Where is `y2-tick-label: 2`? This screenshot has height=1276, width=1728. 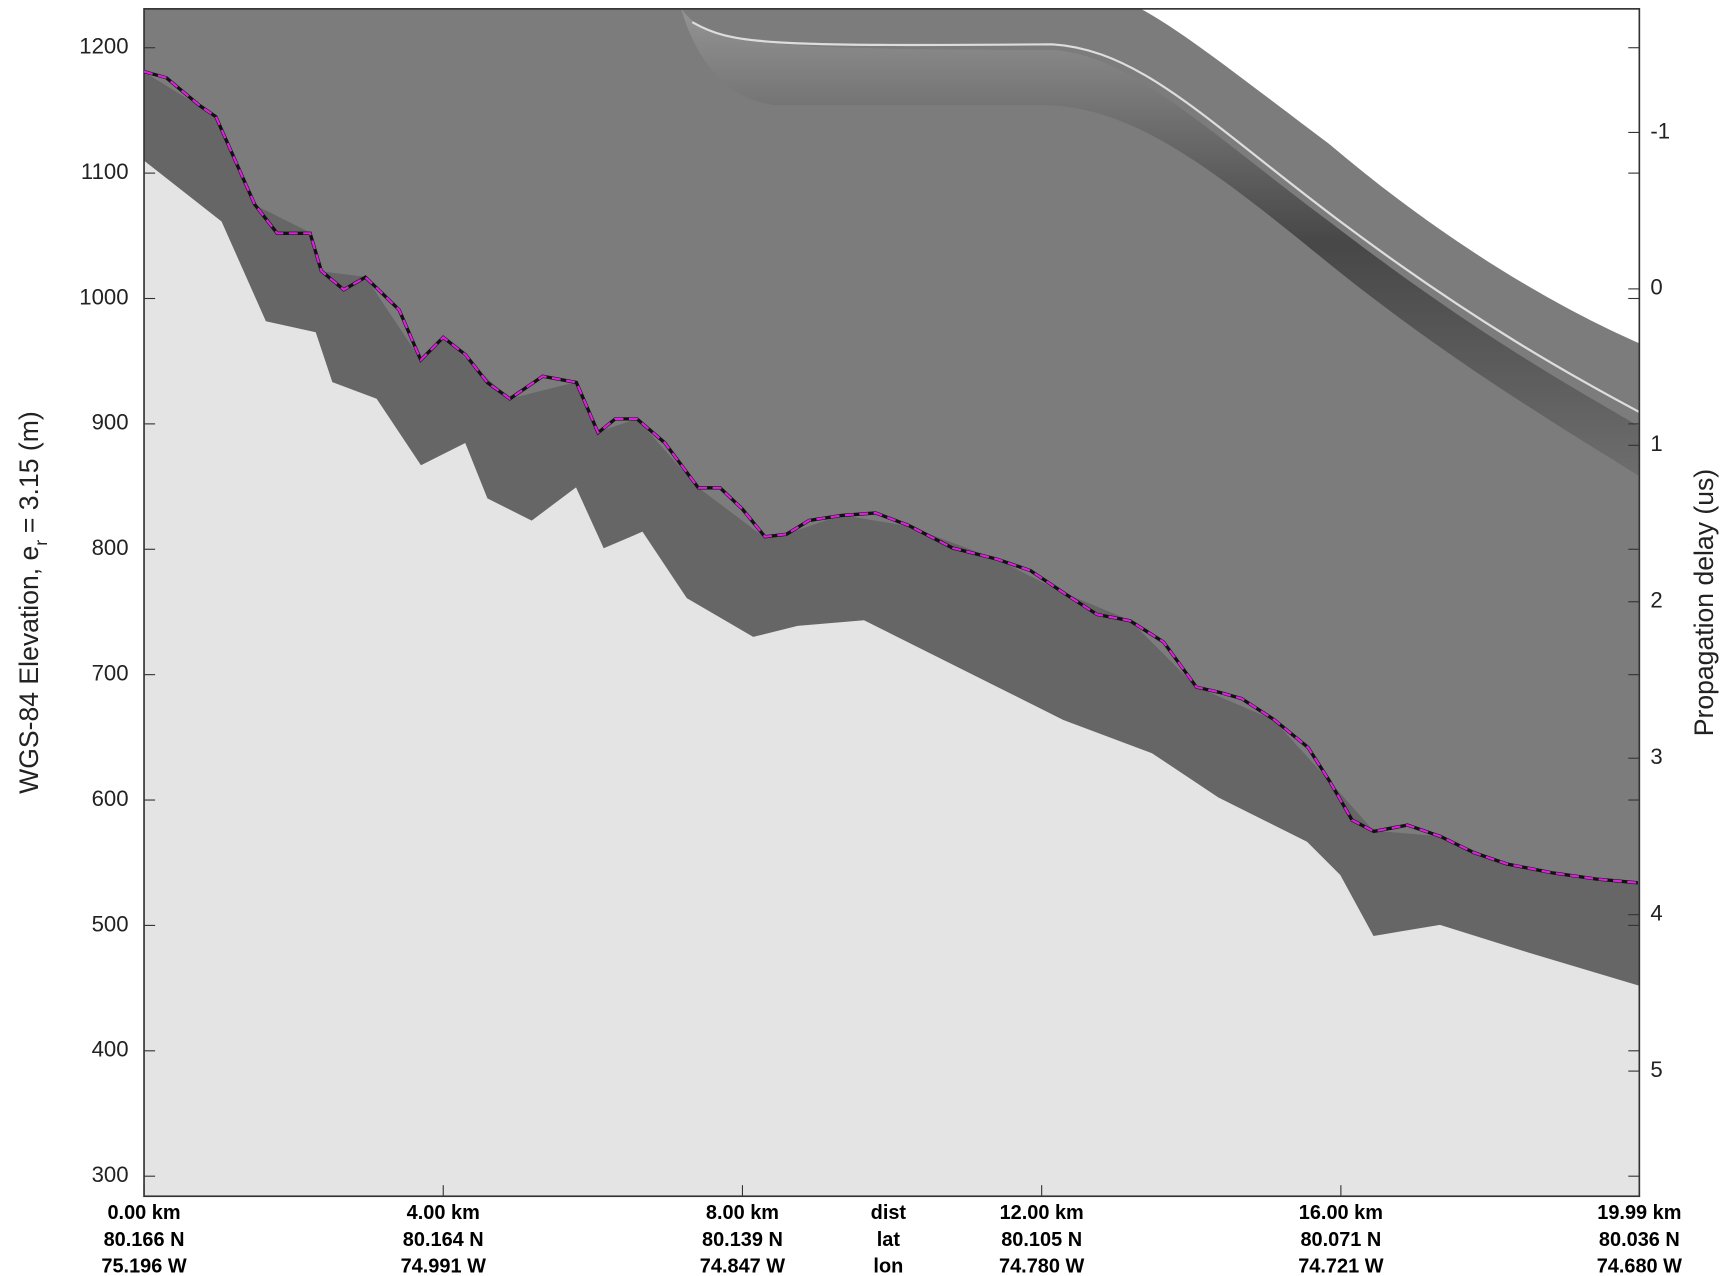
y2-tick-label: 2 is located at coordinates (1656, 600).